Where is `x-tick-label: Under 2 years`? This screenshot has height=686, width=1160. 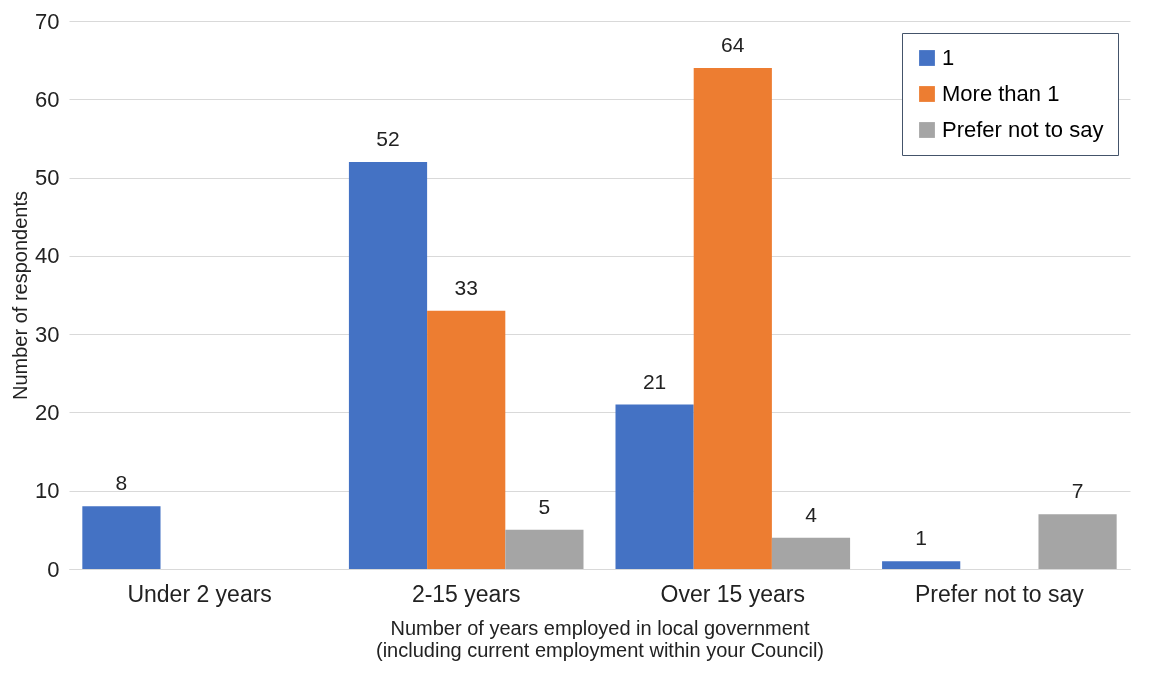
x-tick-label: Under 2 years is located at coordinates (199, 593).